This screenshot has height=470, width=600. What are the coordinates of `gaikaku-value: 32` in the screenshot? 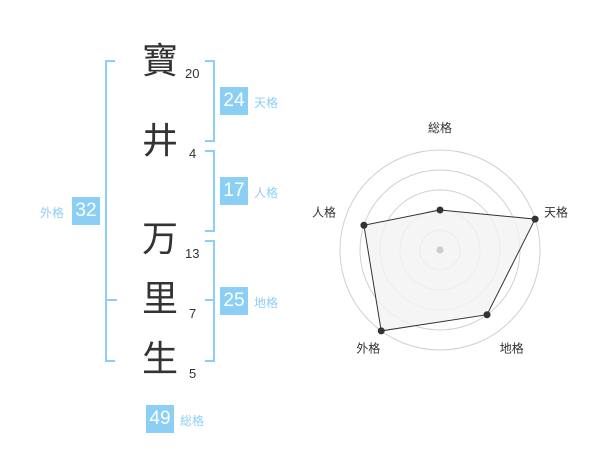 It's located at (86, 211).